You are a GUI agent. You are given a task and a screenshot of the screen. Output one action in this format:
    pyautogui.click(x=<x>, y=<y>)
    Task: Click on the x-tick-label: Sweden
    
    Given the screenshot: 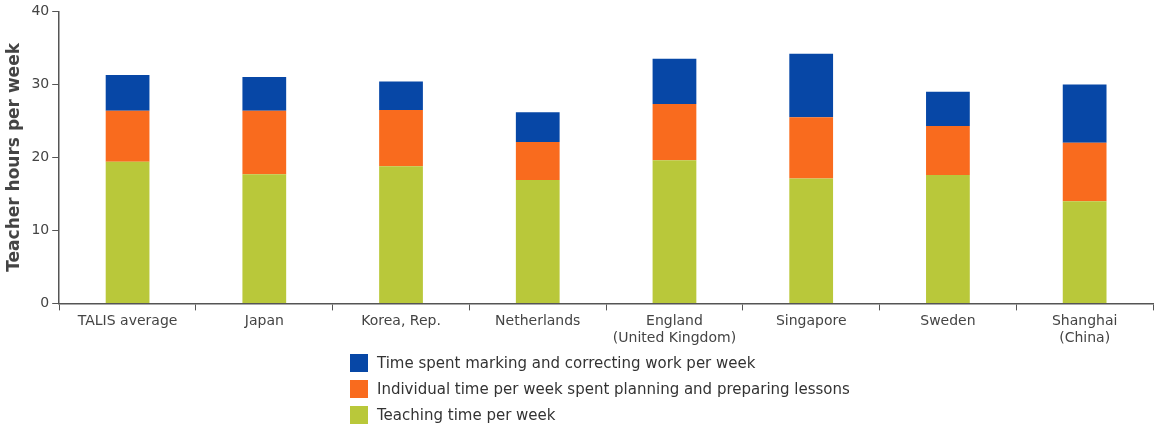 What is the action you would take?
    pyautogui.click(x=948, y=320)
    